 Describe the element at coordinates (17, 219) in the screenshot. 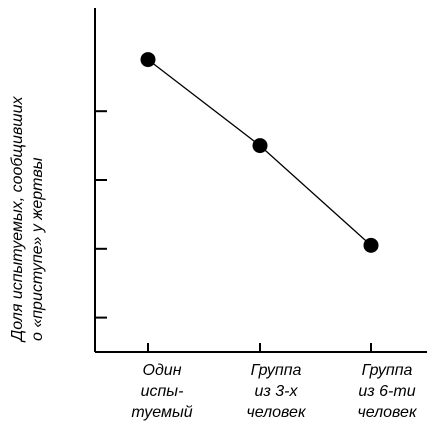

I see `y-axis-label-line-1: Доля испытуемых, сообщивших` at that location.